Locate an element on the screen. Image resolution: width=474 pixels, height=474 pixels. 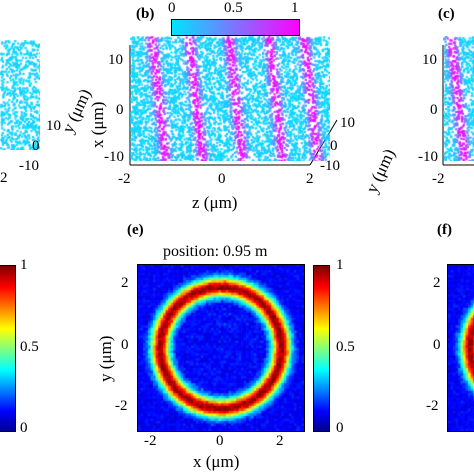
panel-b-xtick: 0 is located at coordinates (120, 110).